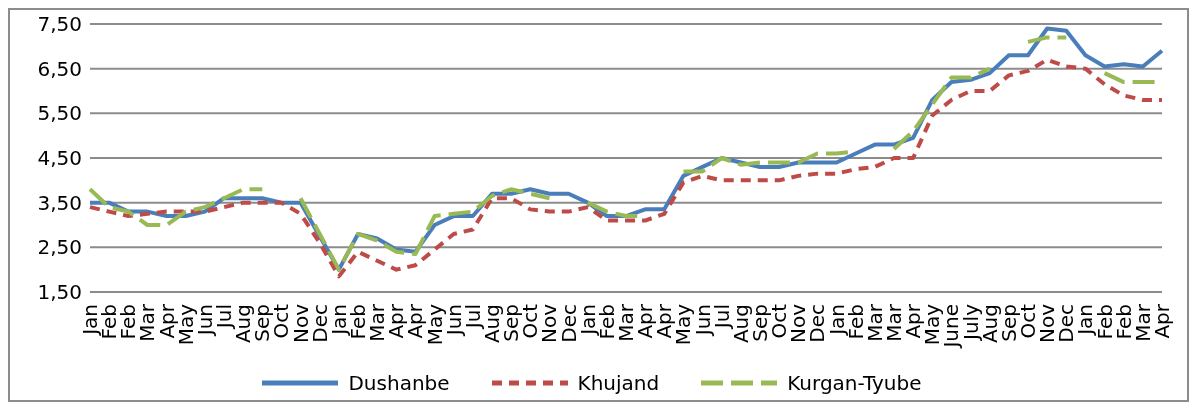  I want to click on y-tick-label: 1,50, so click(59, 292).